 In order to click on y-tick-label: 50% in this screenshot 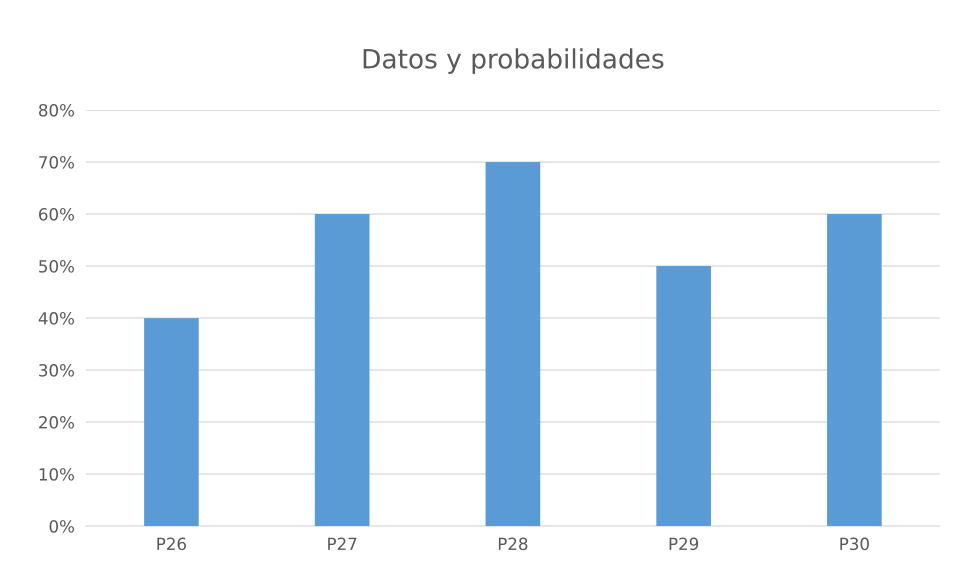, I will do `click(56, 266)`.